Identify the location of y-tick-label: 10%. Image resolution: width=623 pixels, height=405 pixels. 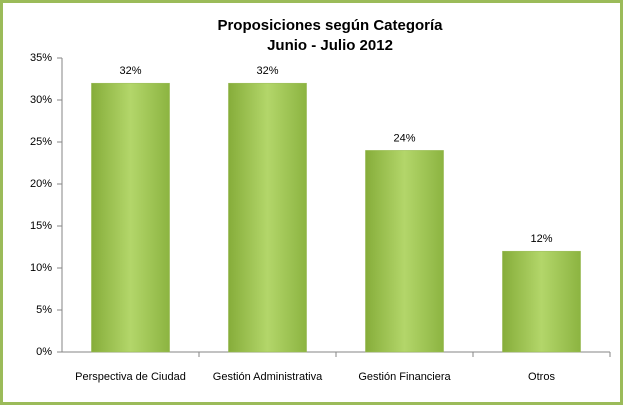
(41, 268).